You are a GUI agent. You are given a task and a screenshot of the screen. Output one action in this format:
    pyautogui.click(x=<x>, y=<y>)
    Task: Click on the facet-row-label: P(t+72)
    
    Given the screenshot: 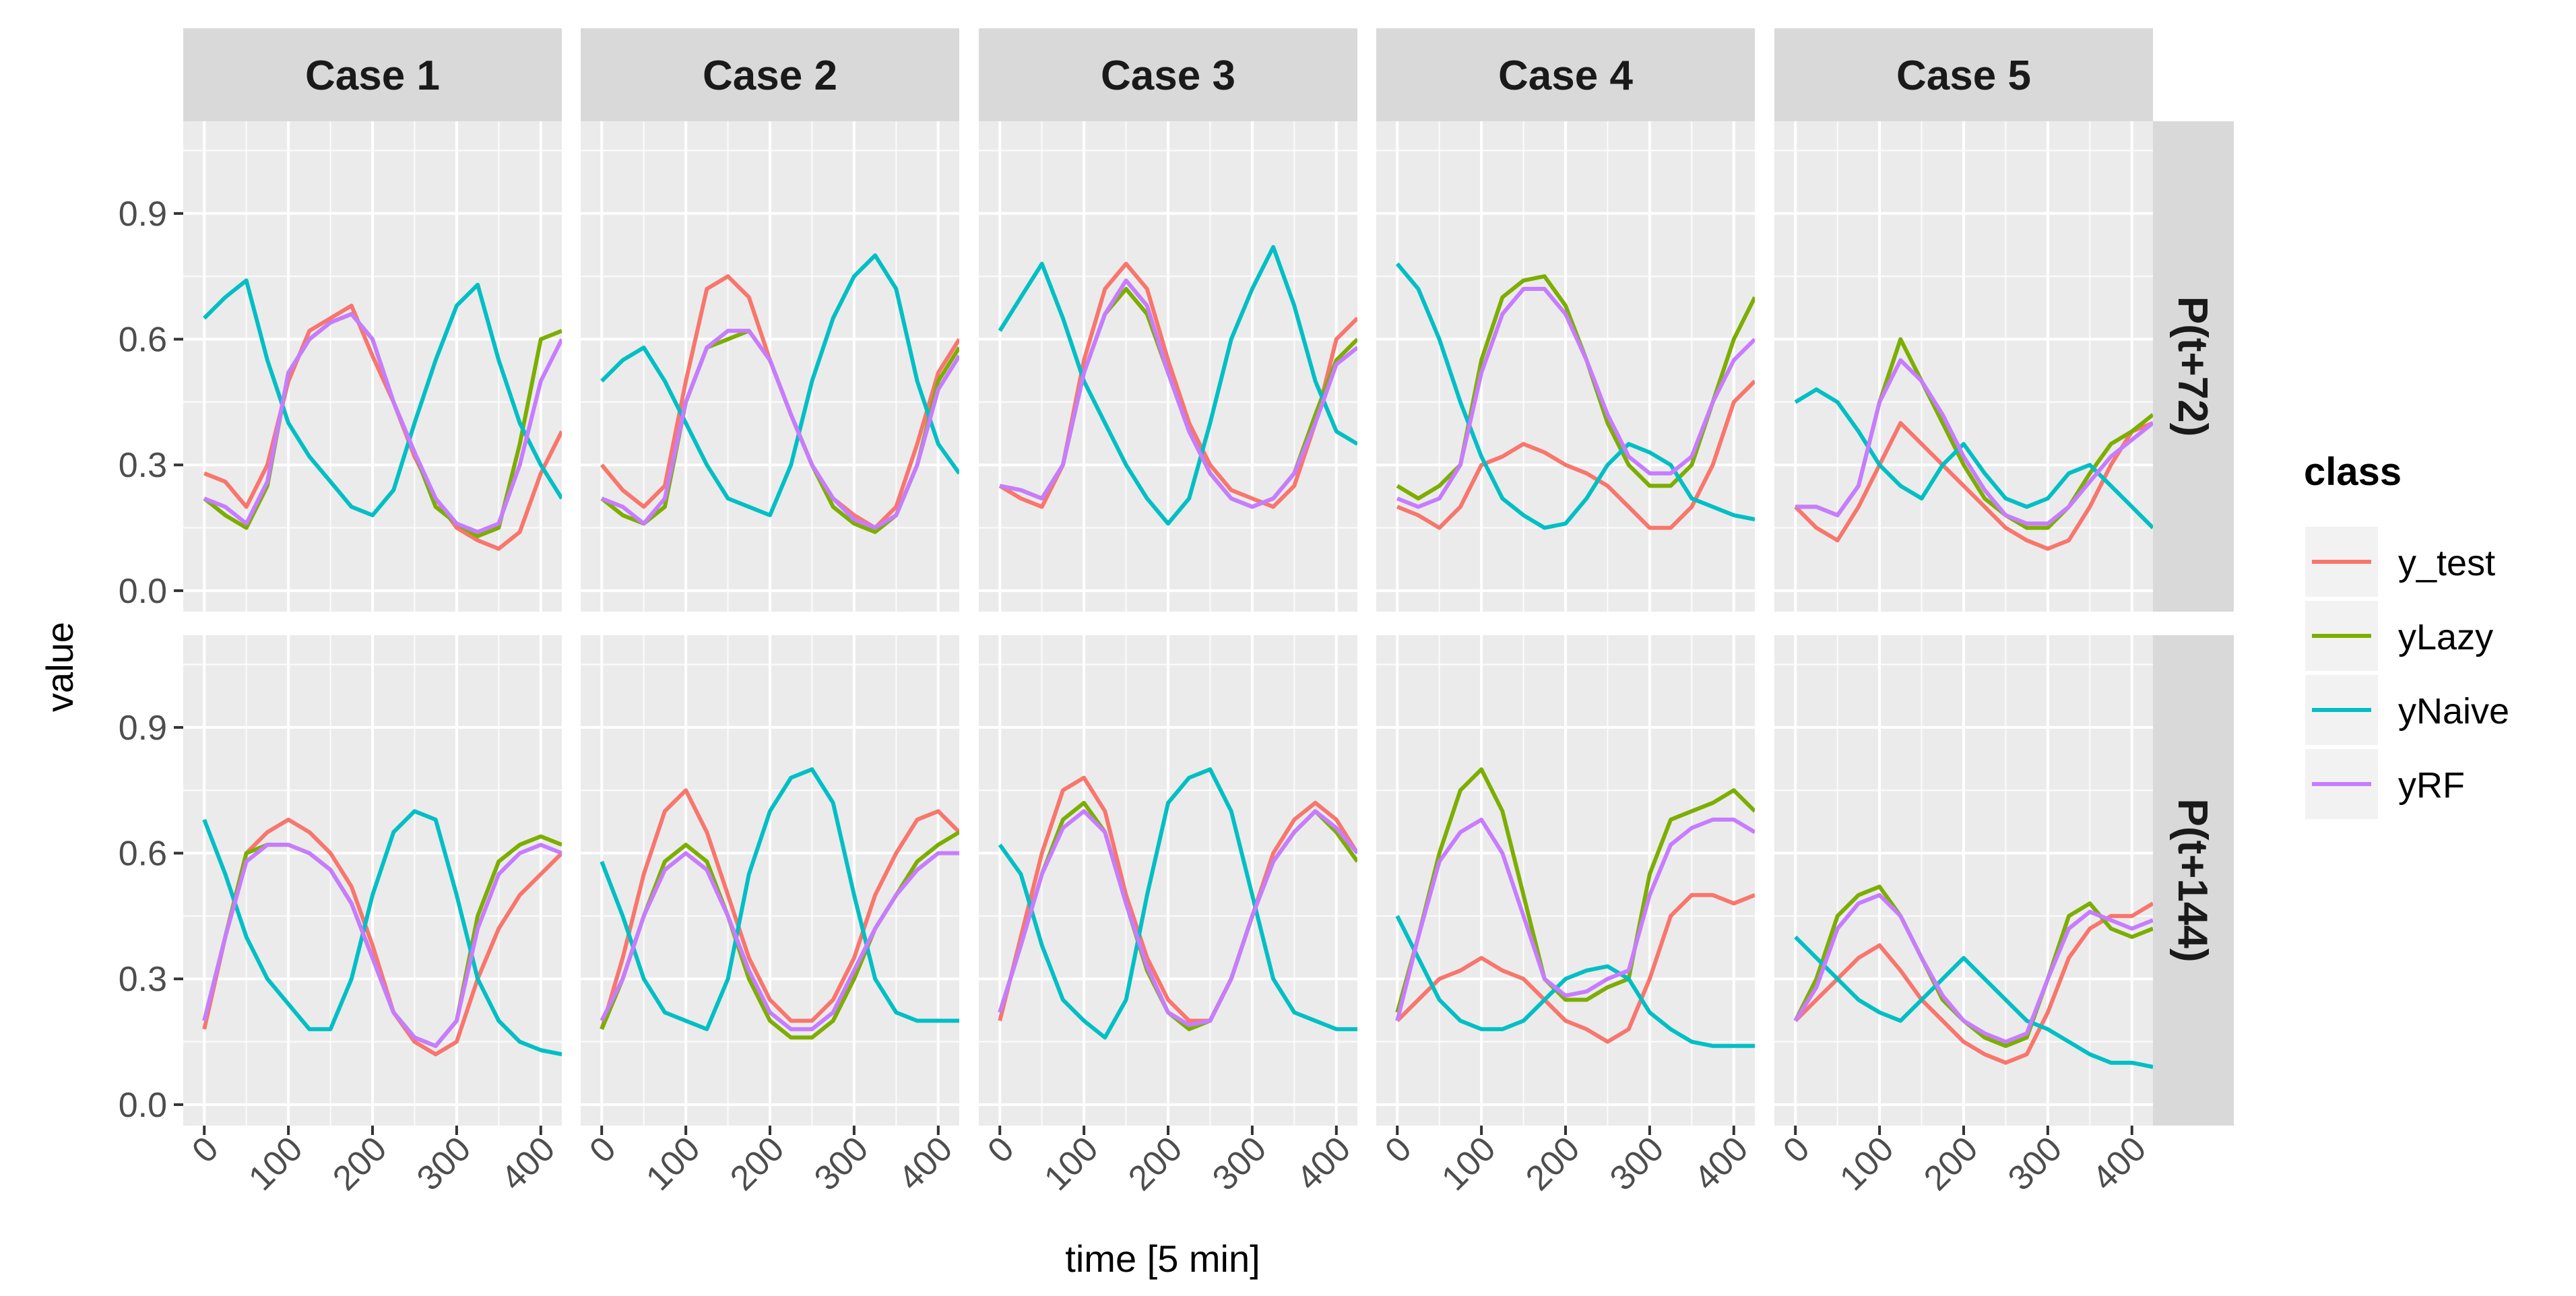 What is the action you would take?
    pyautogui.click(x=2193, y=366)
    